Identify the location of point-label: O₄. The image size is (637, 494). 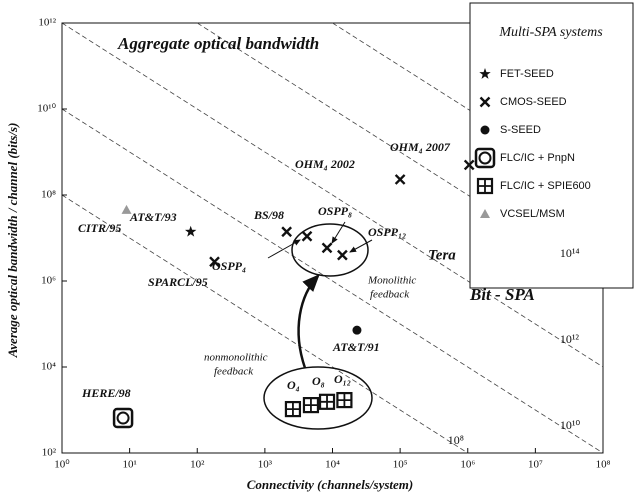
(293, 385).